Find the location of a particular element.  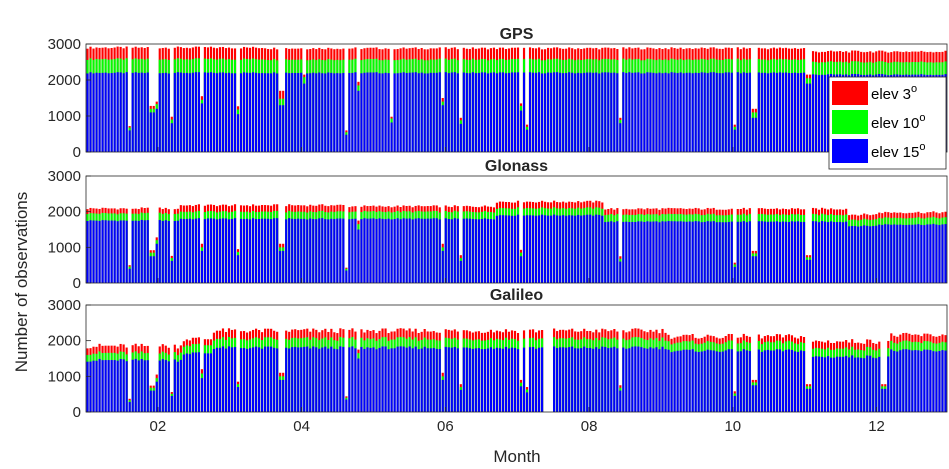

y-tick-label: 3000 is located at coordinates (64, 44).